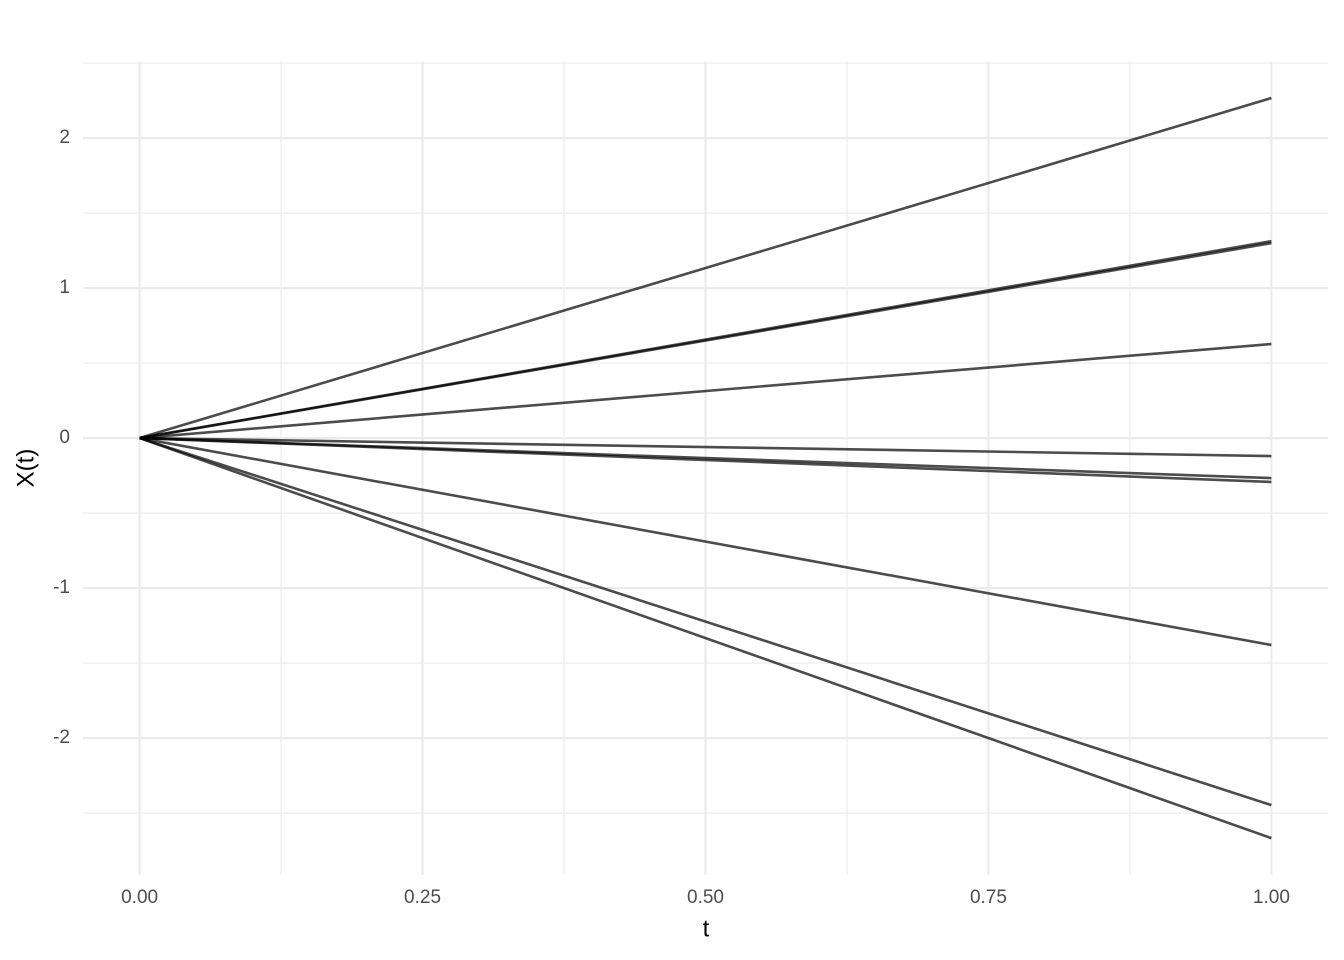 The image size is (1344, 960). Describe the element at coordinates (61, 587) in the screenshot. I see `y-tick-label: -1` at that location.